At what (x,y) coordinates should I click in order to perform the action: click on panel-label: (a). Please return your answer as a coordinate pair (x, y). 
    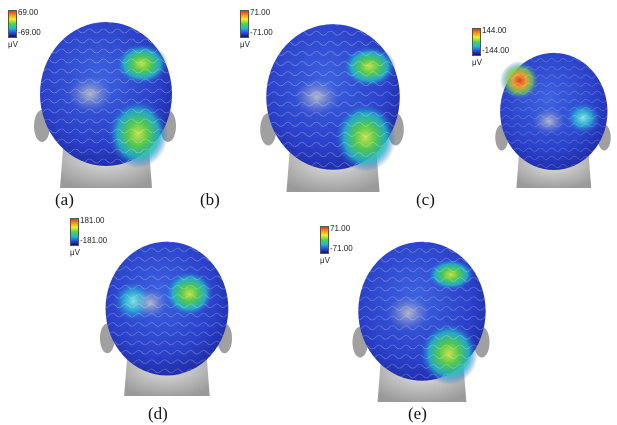
    Looking at the image, I should click on (64, 199).